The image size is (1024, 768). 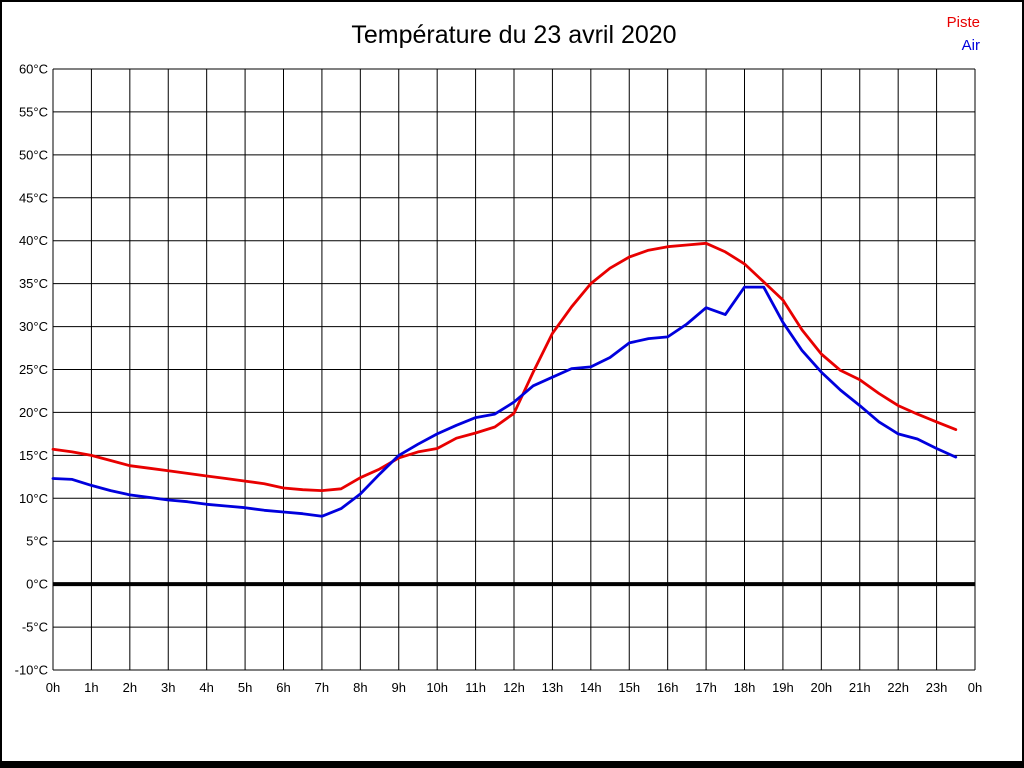 I want to click on x-axis-tick-label: 7h, so click(x=322, y=687).